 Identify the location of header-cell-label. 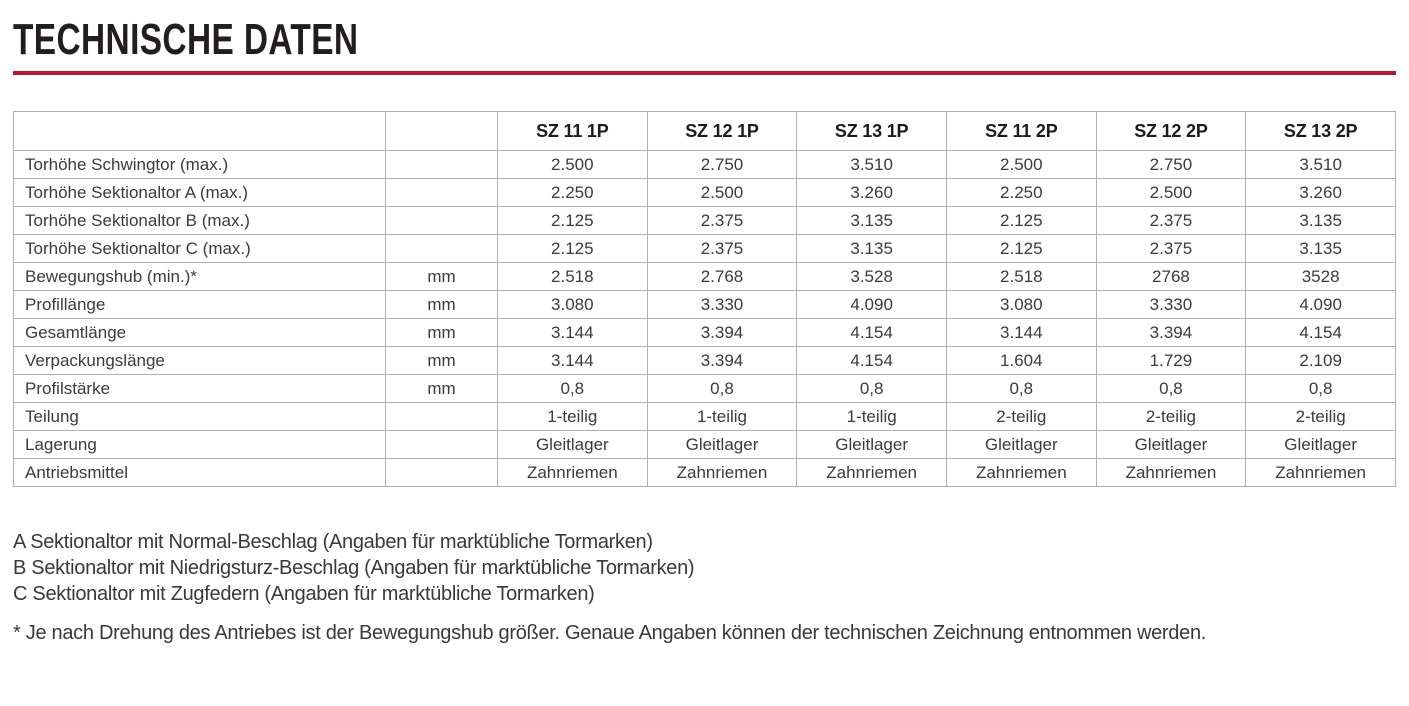
(199, 131).